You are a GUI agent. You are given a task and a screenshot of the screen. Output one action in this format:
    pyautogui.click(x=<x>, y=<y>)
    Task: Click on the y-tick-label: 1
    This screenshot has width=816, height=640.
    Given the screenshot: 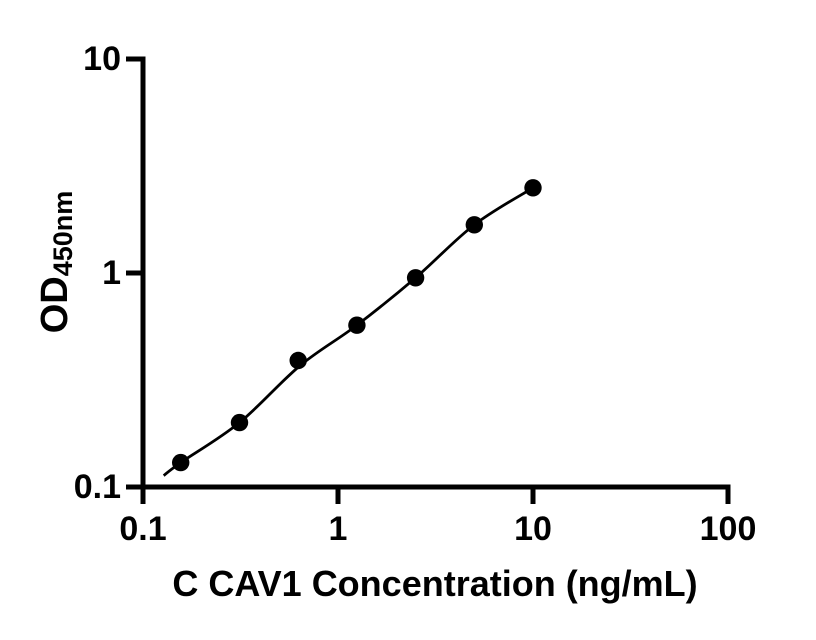 What is the action you would take?
    pyautogui.click(x=111, y=273)
    